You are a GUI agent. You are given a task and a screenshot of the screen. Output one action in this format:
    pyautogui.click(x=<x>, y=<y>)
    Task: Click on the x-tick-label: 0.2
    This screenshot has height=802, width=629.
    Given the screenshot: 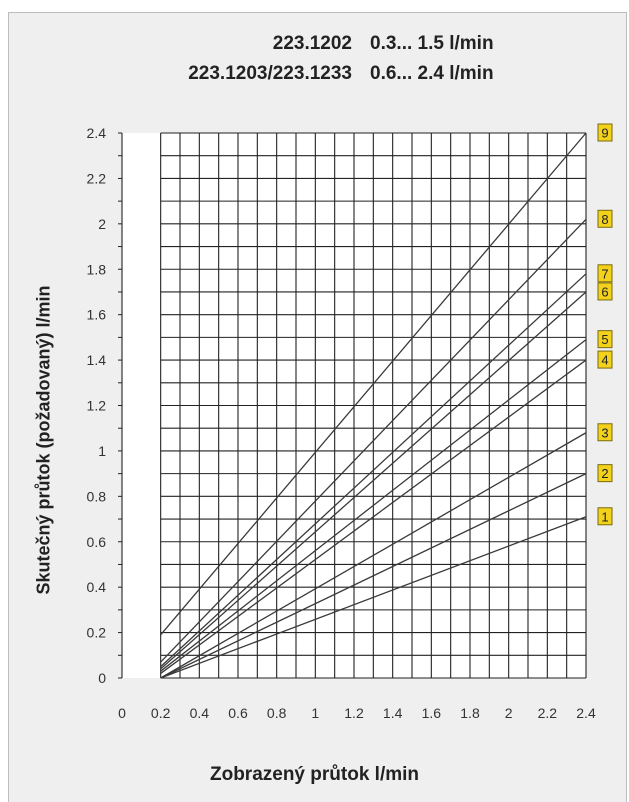 What is the action you would take?
    pyautogui.click(x=161, y=713)
    